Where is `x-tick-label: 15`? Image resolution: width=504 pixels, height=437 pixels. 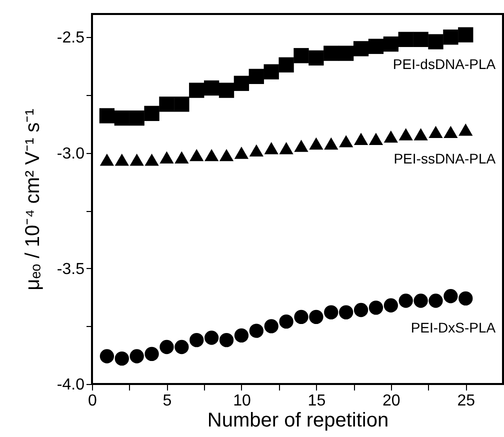 x-tick-label: 15 is located at coordinates (317, 401).